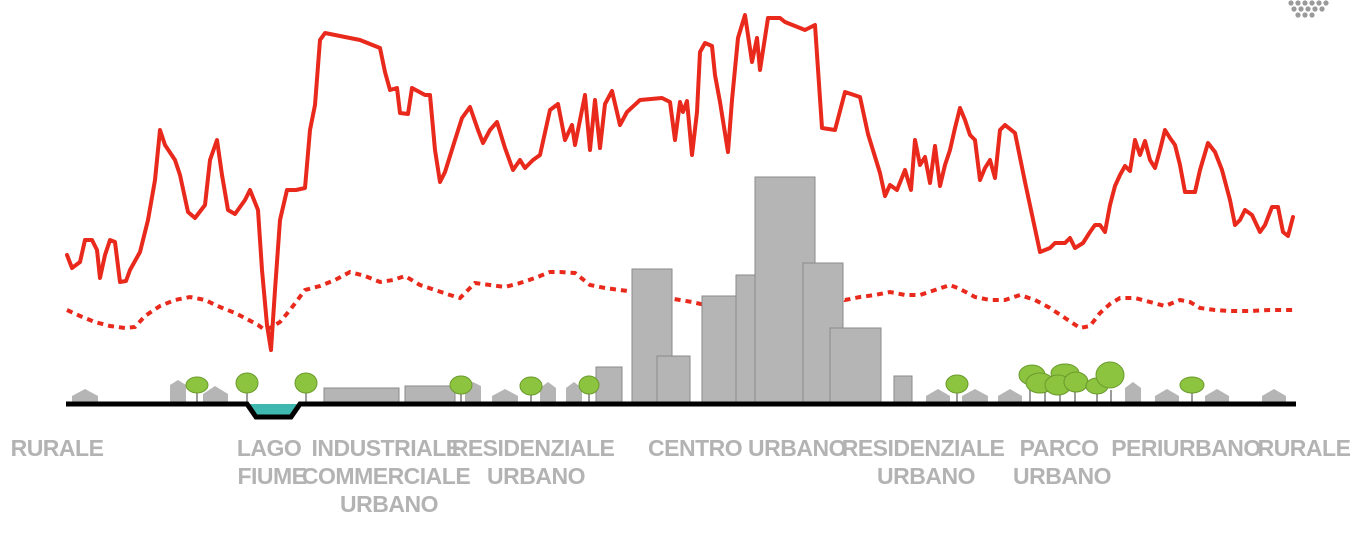 This screenshot has width=1353, height=534. I want to click on zone-label-rurale-left: RURALE, so click(57, 448).